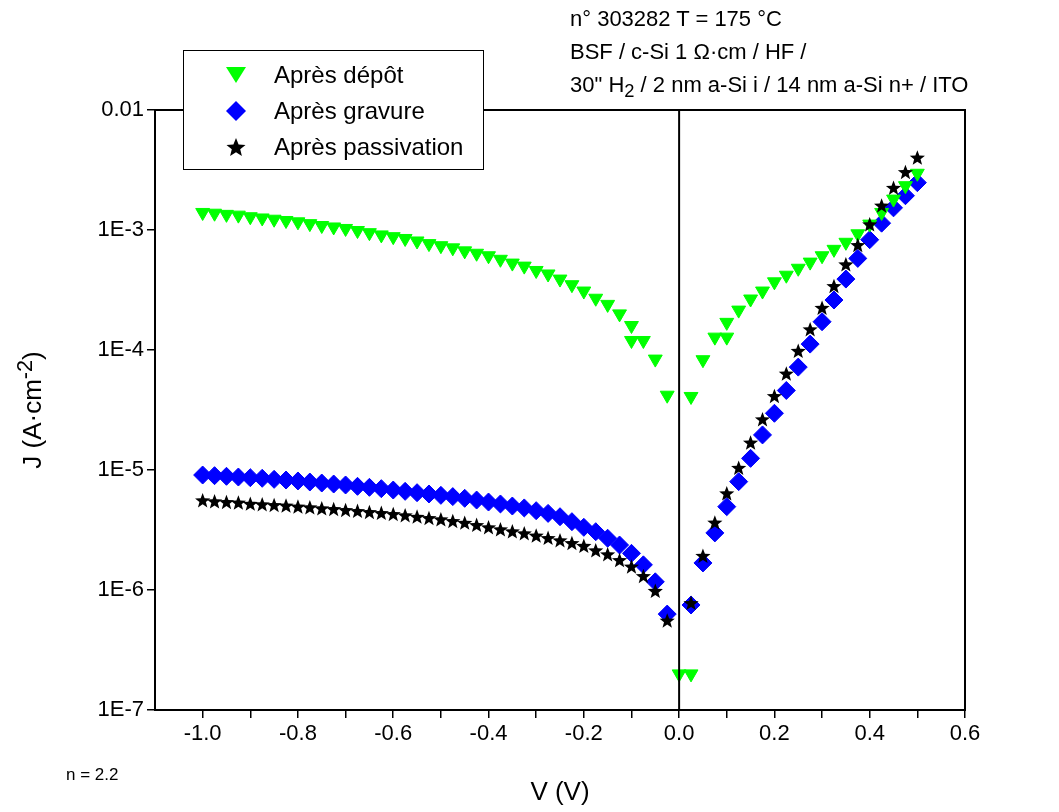 This screenshot has width=1059, height=812. What do you see at coordinates (560, 790) in the screenshot?
I see `x-axis-title: V (V)` at bounding box center [560, 790].